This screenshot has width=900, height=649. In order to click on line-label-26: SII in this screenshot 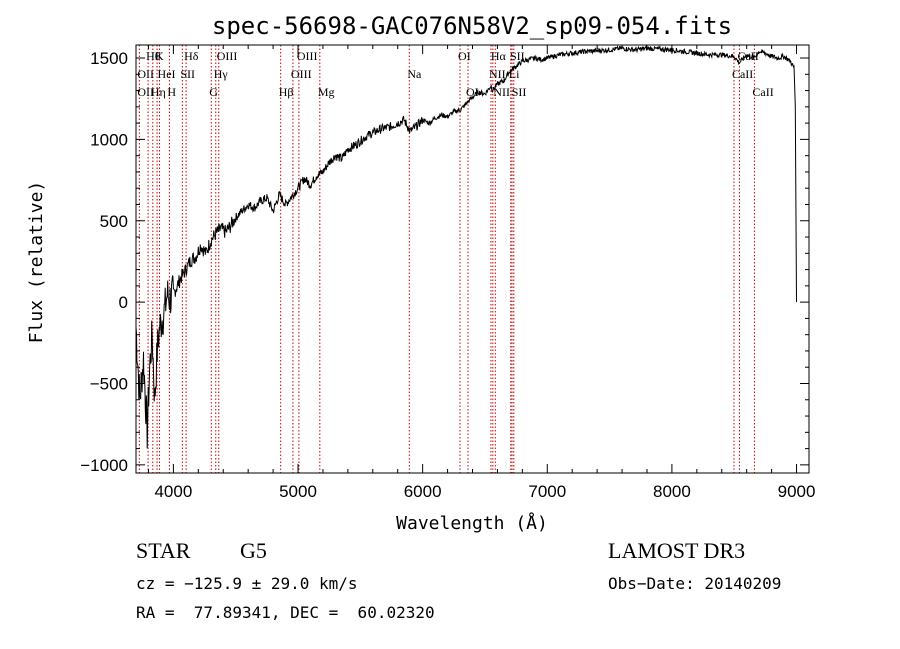, I will do `click(519, 92)`.